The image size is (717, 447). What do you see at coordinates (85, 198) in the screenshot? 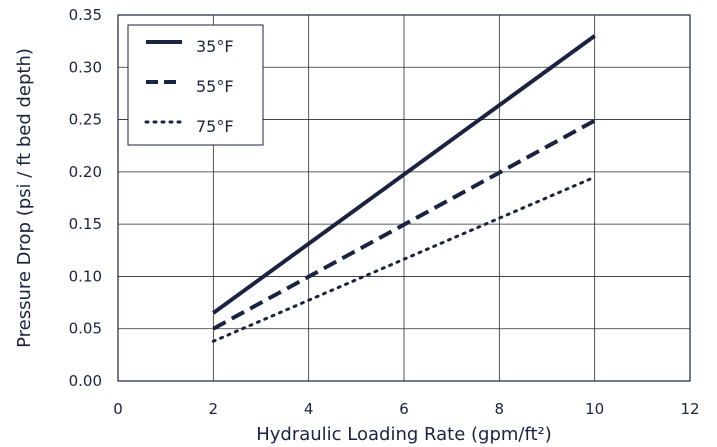
I see `y-tick-labels: 0.00 0.05 0.10 0.15 0.20 0.25 0.30 0.35` at bounding box center [85, 198].